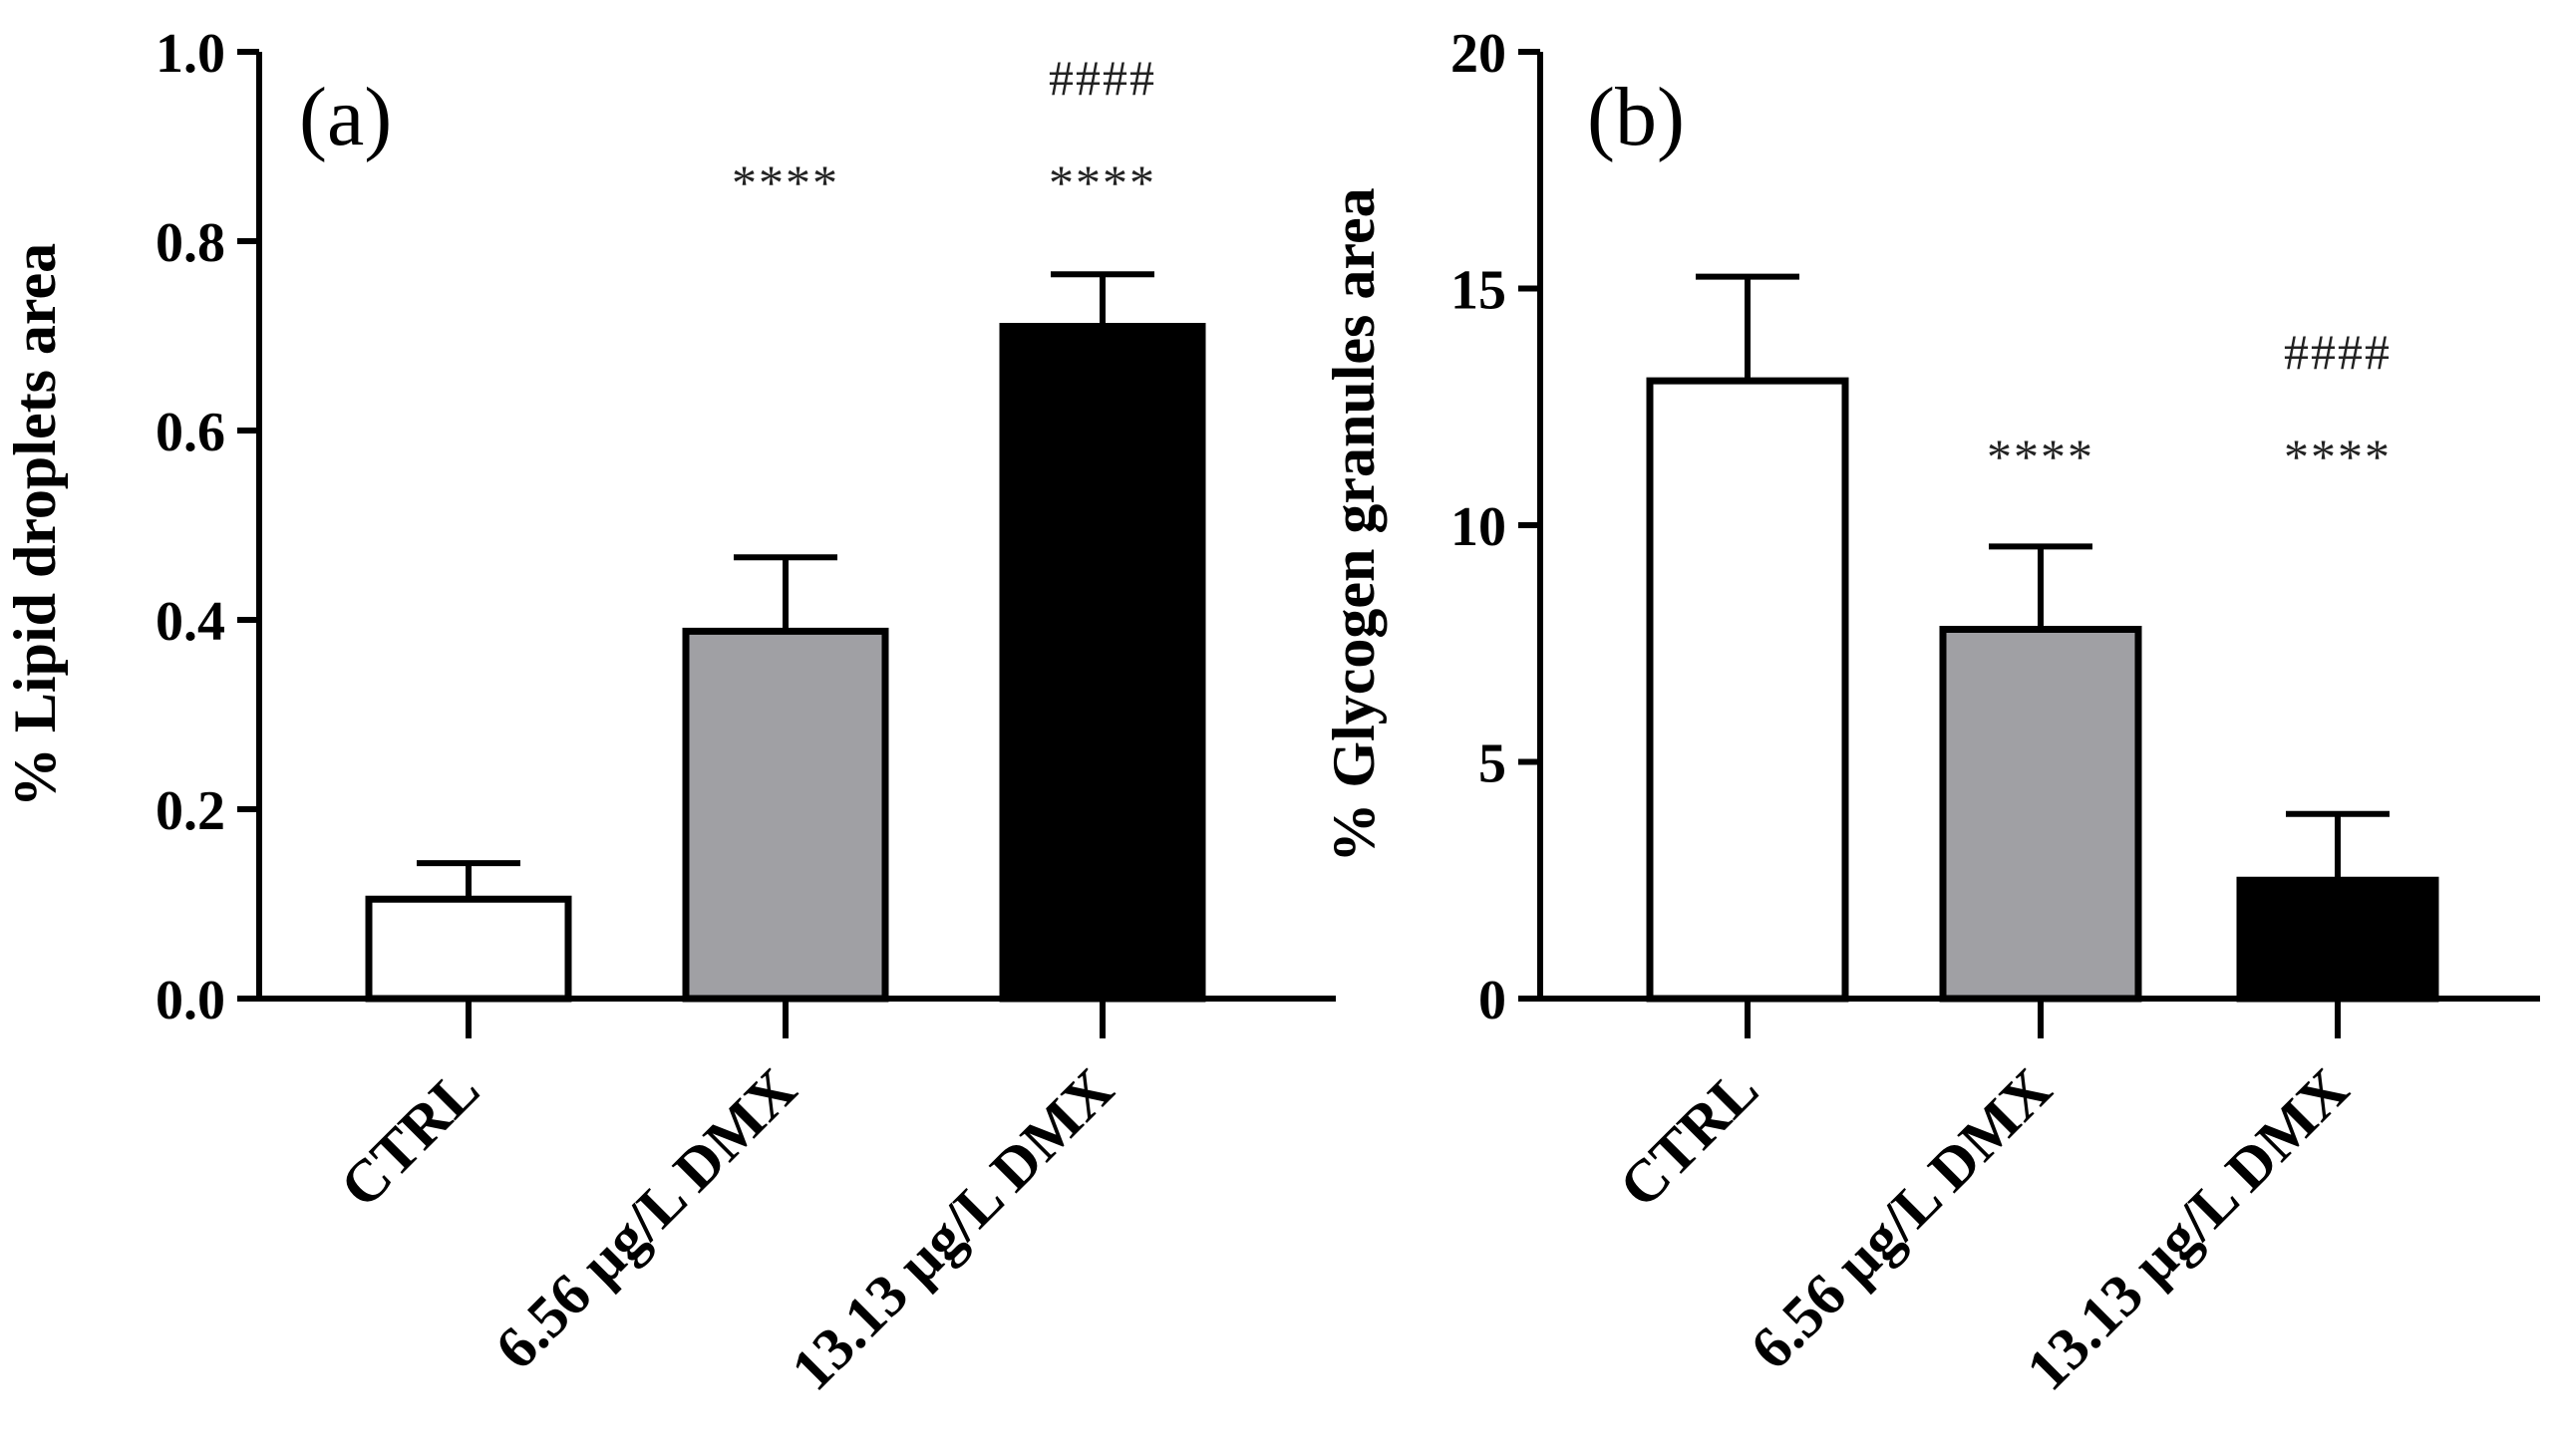 The height and width of the screenshot is (1456, 2557). Describe the element at coordinates (1478, 527) in the screenshot. I see `y-tick-label: 10` at that location.